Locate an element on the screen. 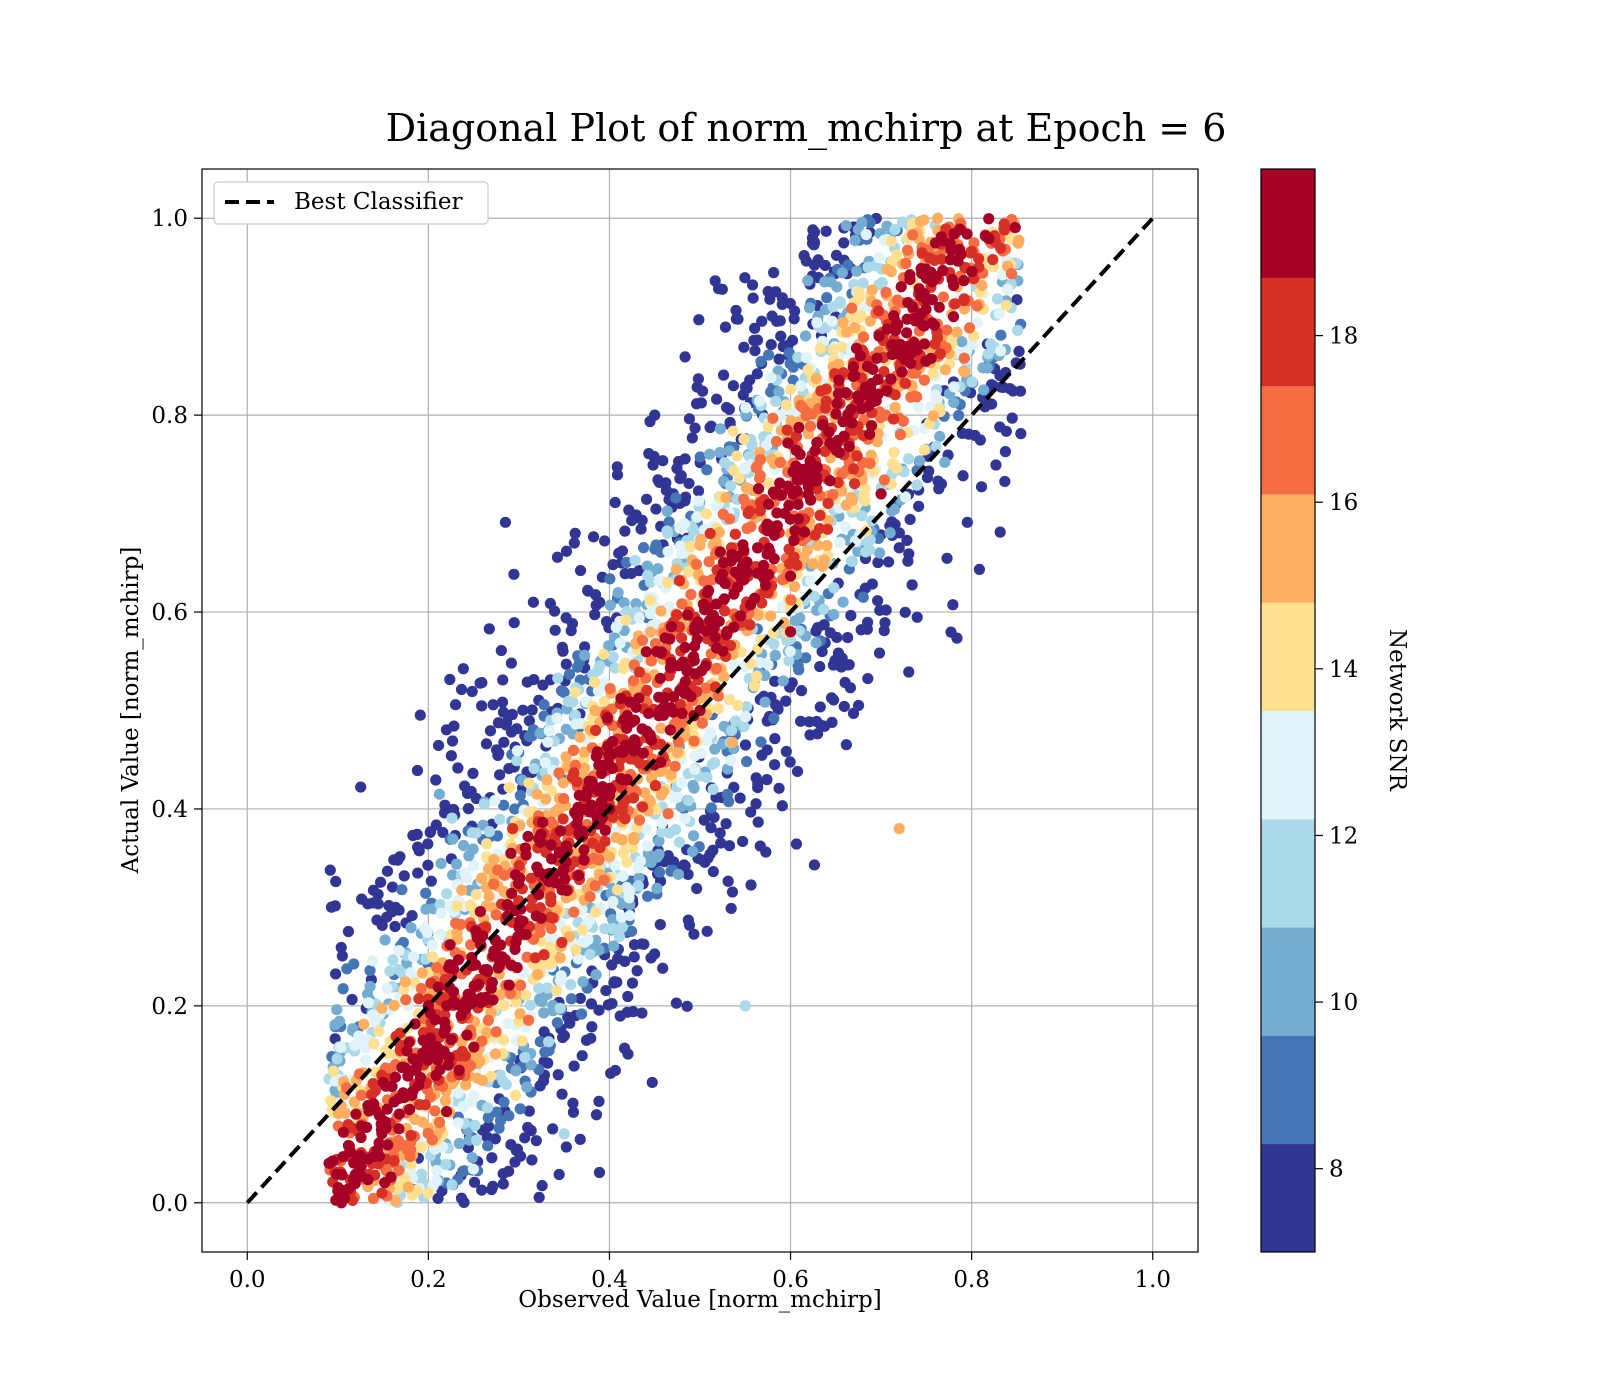  colorbar-tick-label: 8 is located at coordinates (1336, 1170).